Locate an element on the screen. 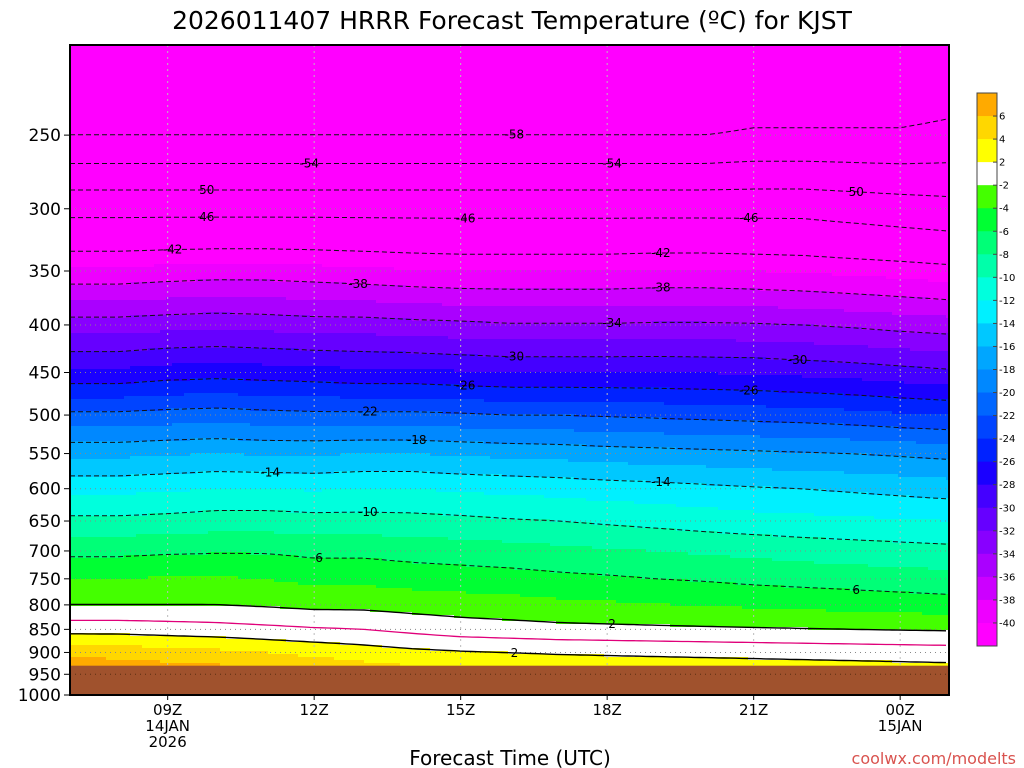 Image resolution: width=1024 pixels, height=768 pixels. contour-label: -26 is located at coordinates (466, 386).